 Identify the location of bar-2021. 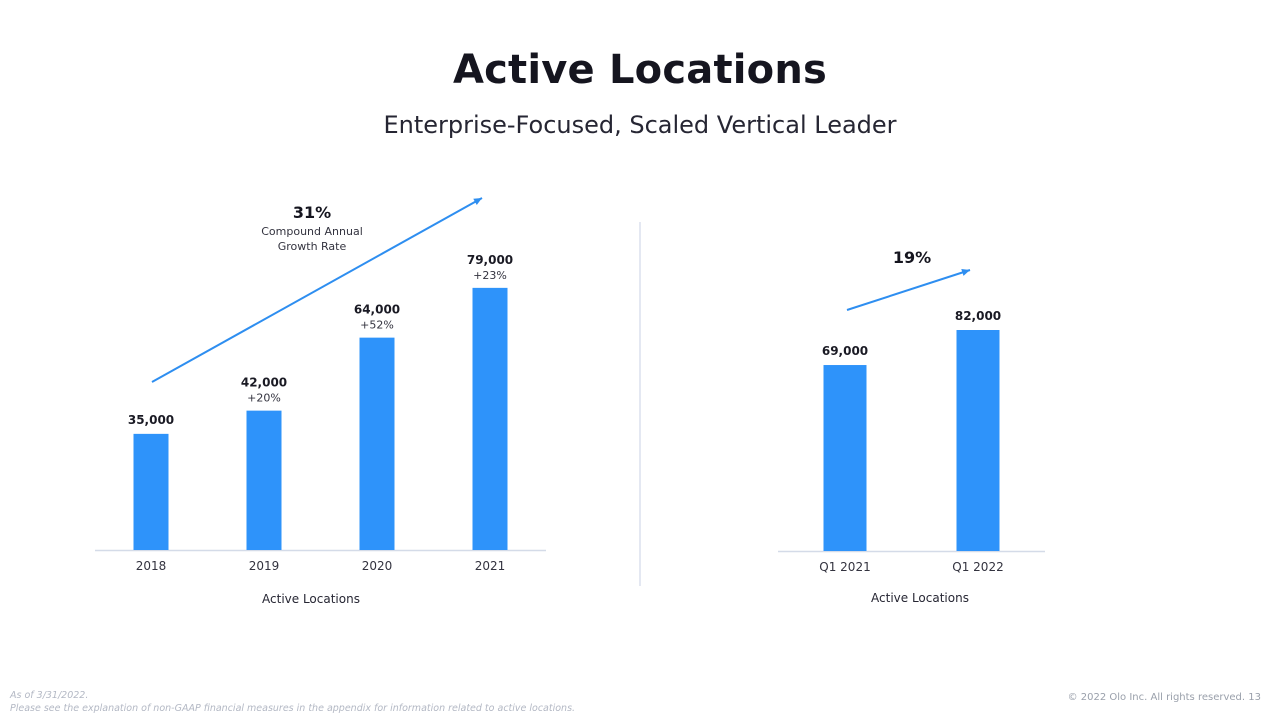
(490, 418).